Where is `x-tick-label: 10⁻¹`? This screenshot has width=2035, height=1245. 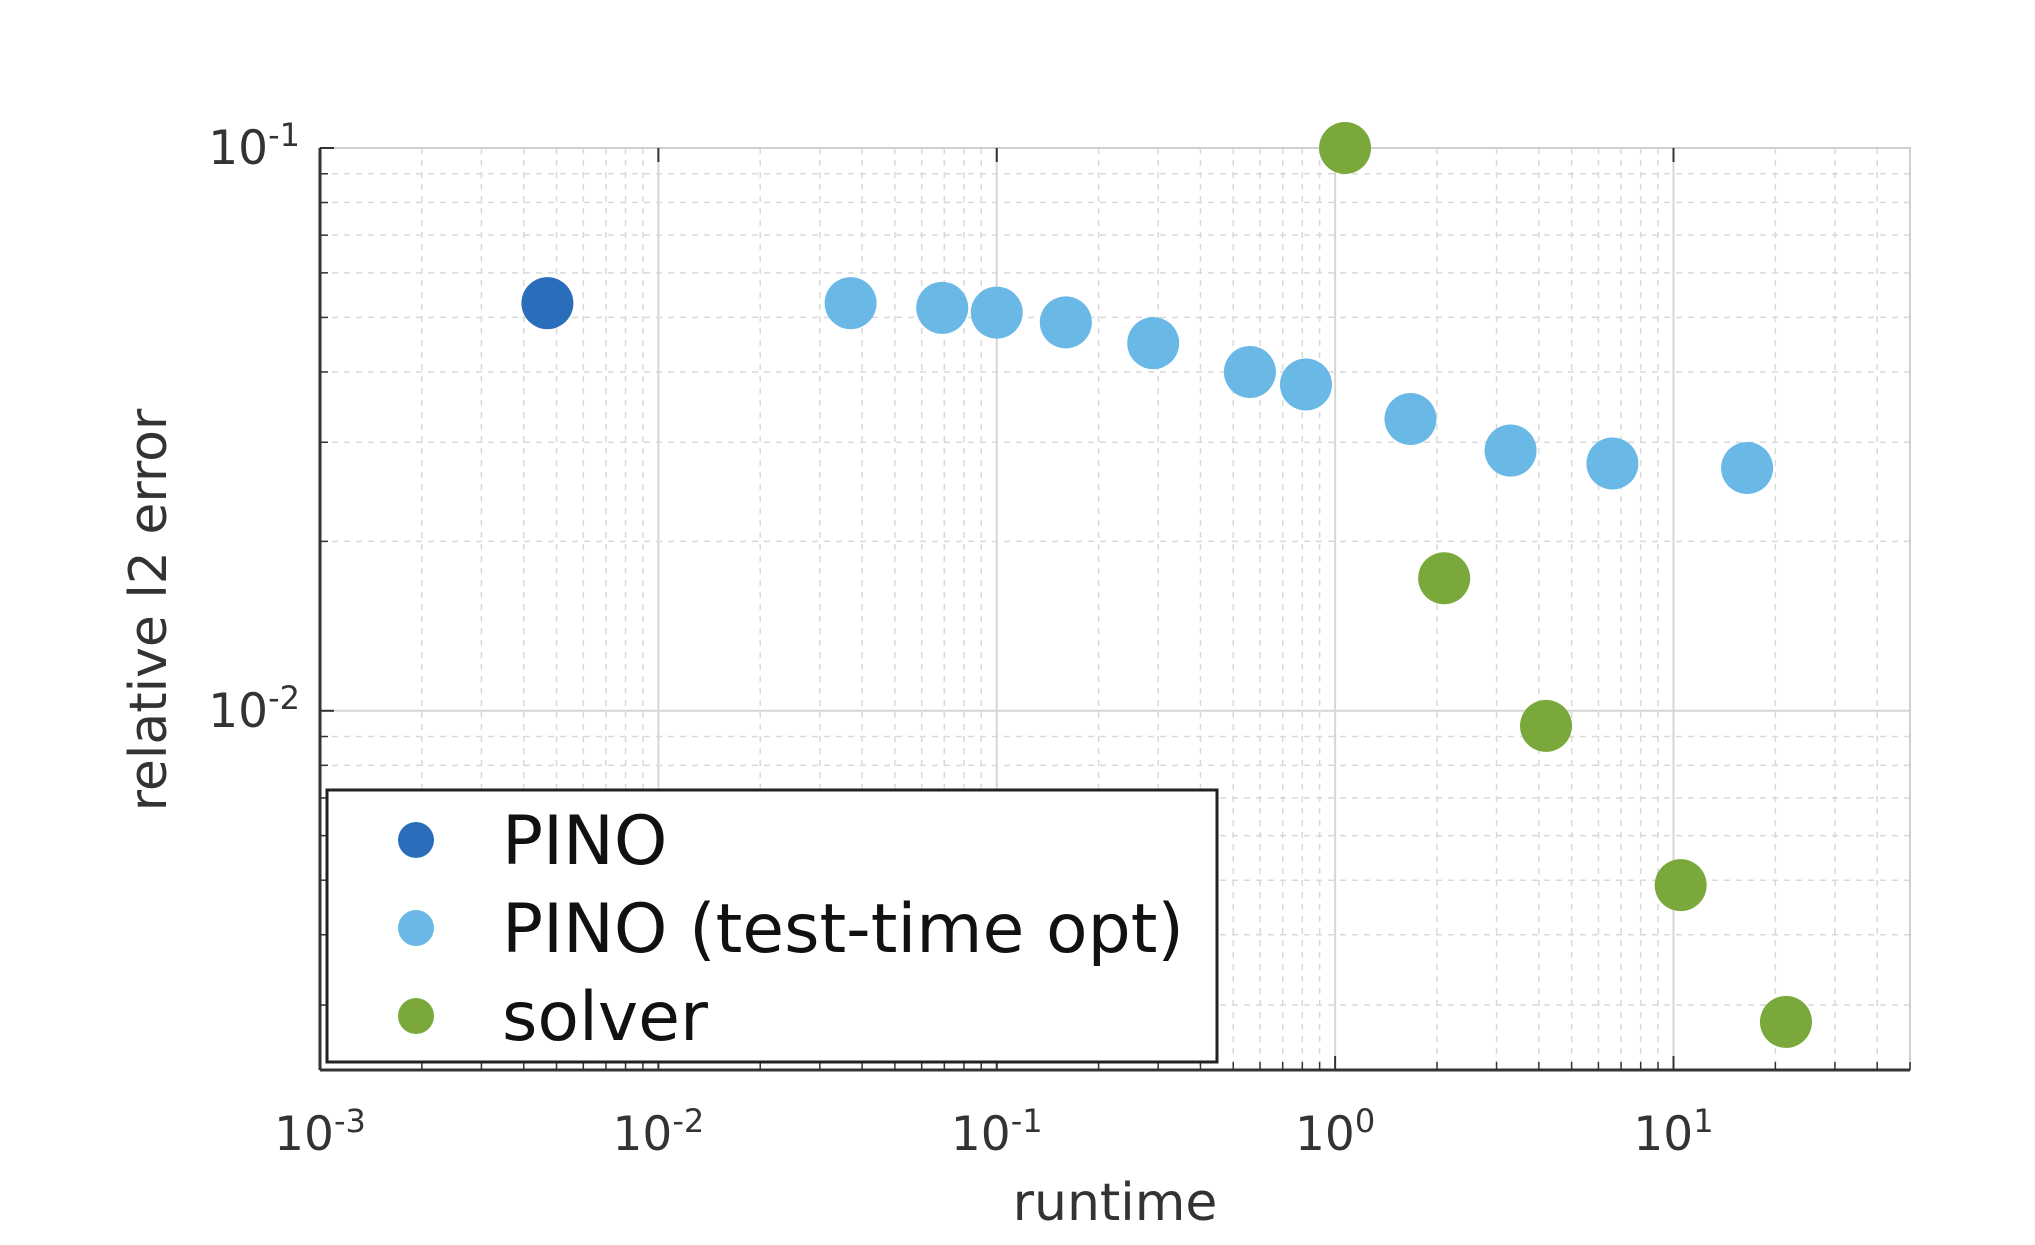 x-tick-label: 10⁻¹ is located at coordinates (997, 1132).